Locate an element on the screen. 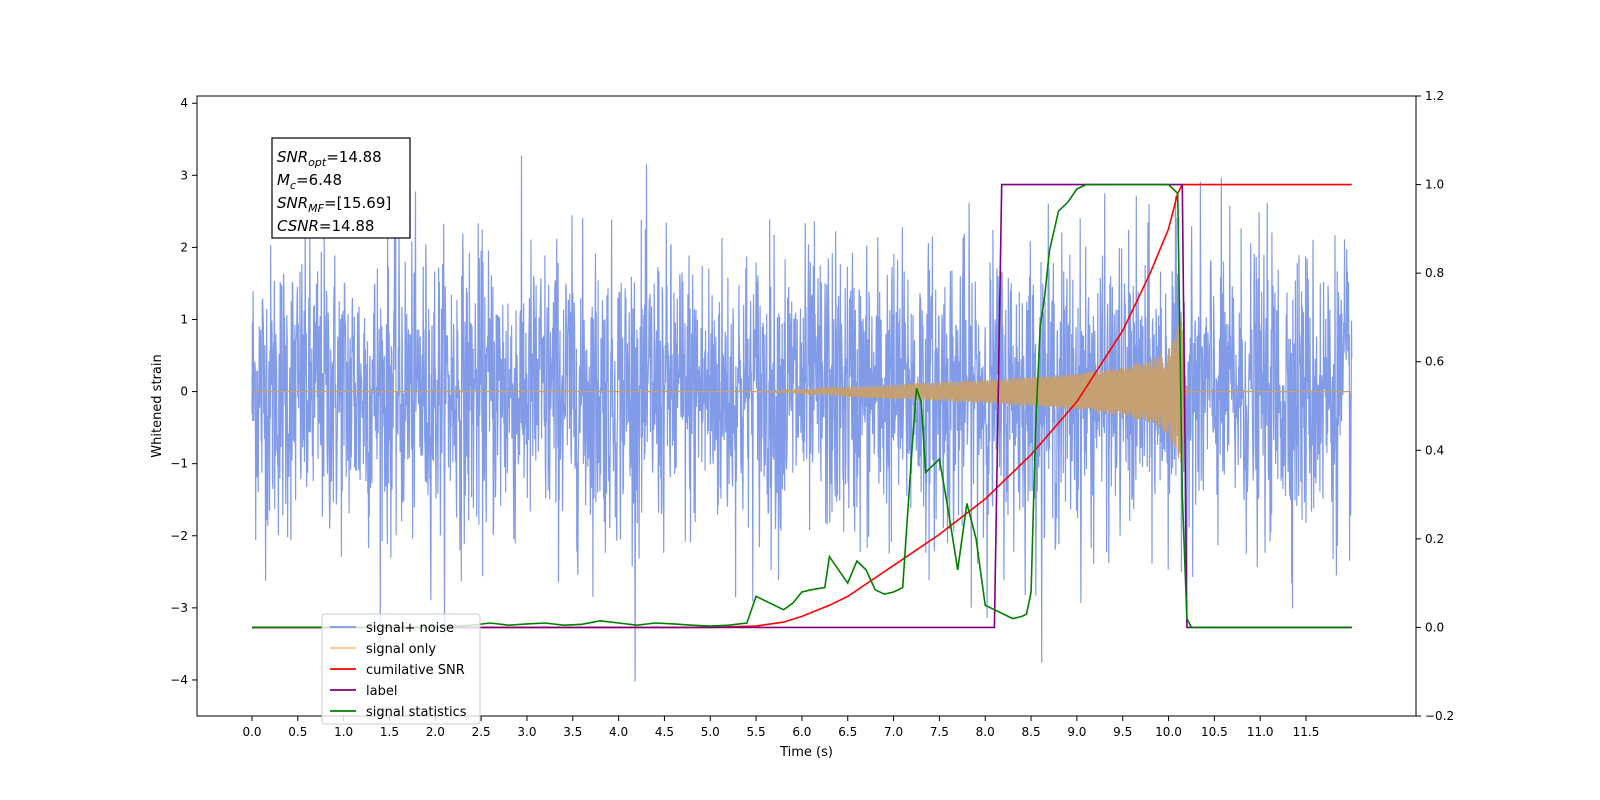  x-tick-label: 3.5 is located at coordinates (572, 732).